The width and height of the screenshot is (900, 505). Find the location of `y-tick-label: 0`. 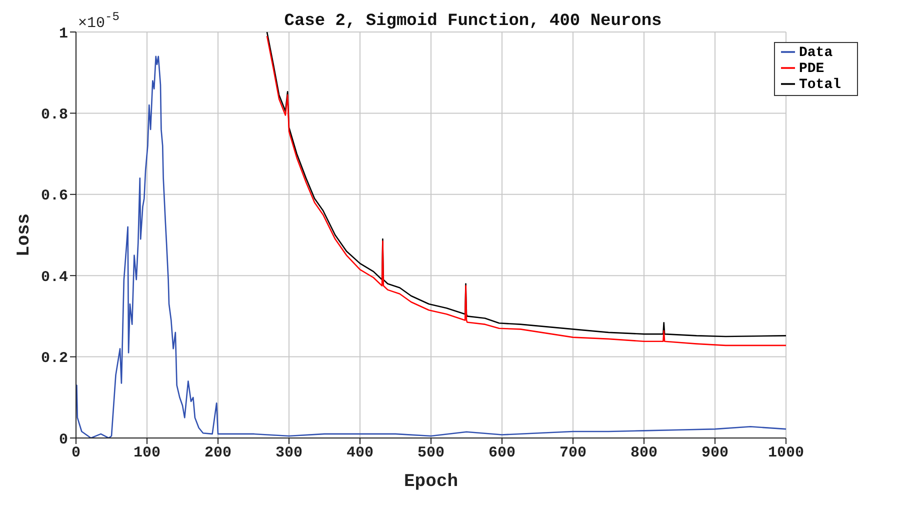

y-tick-label: 0 is located at coordinates (63, 439).